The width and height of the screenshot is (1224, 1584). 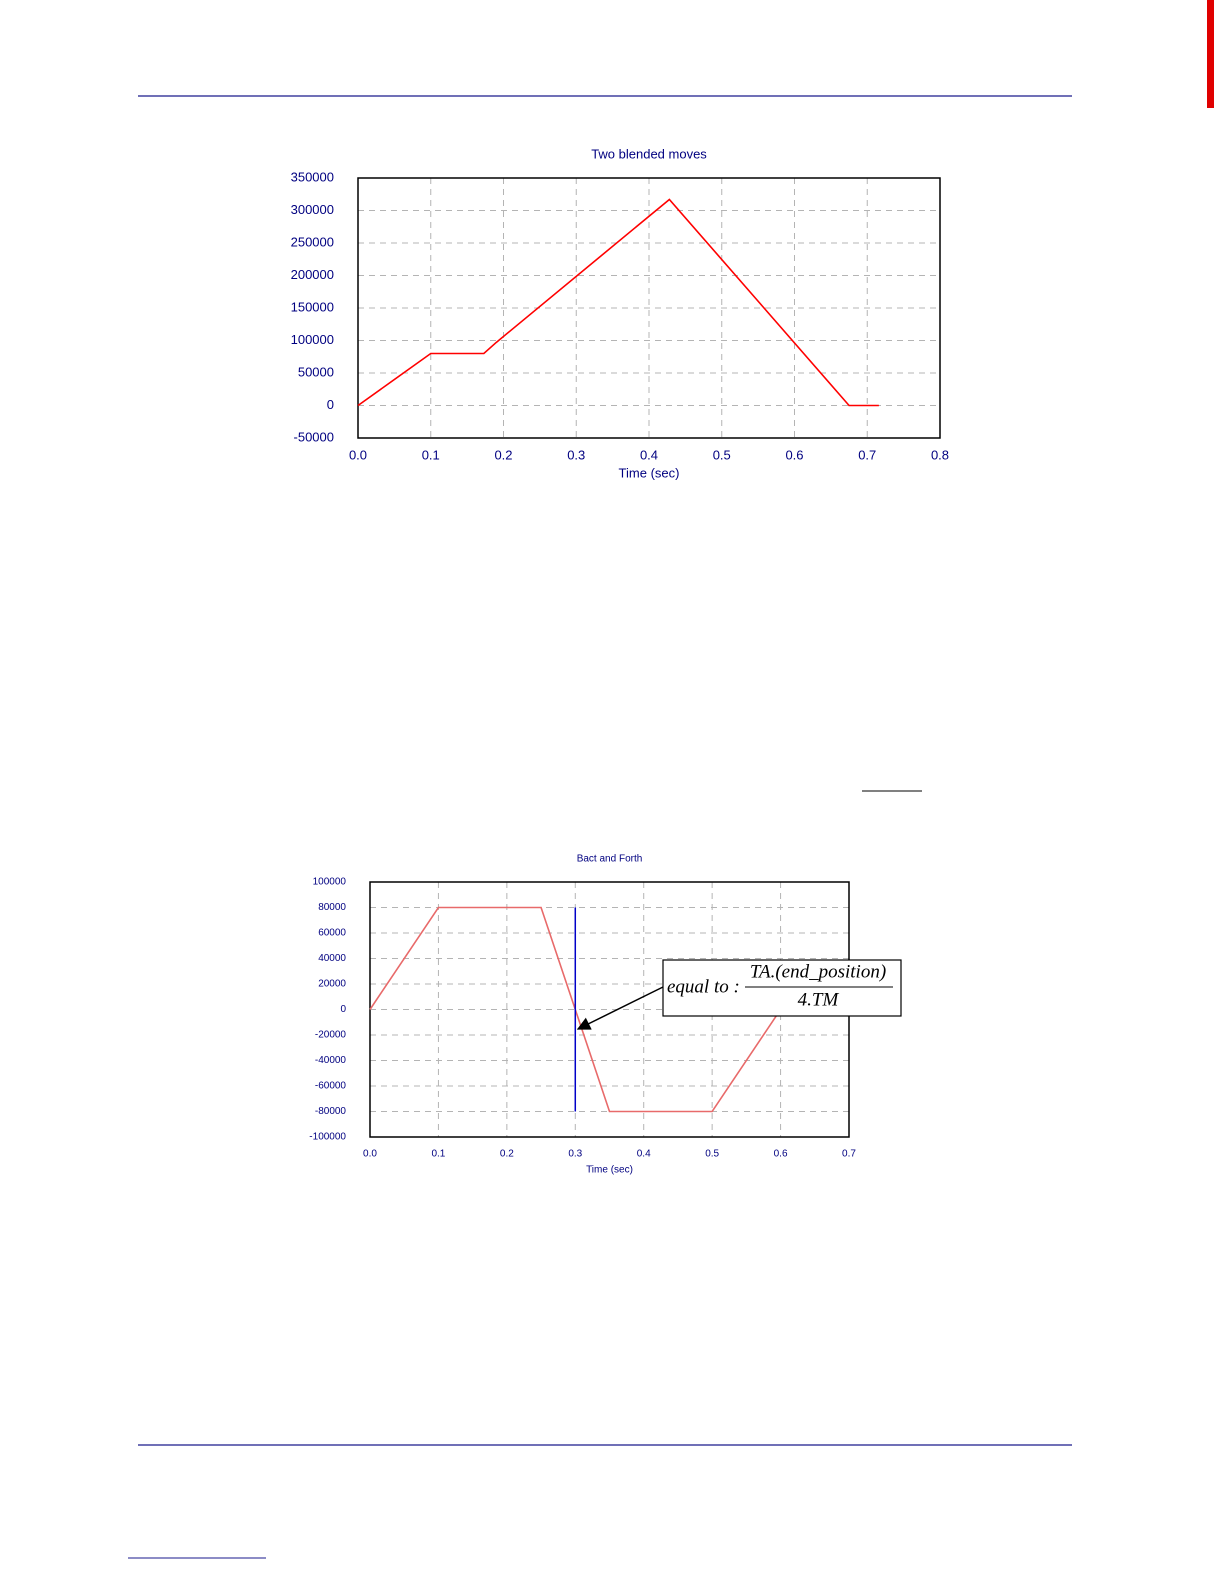 I want to click on annotation: equal to : TA.(end_position) 4.TM, so click(x=739, y=994).